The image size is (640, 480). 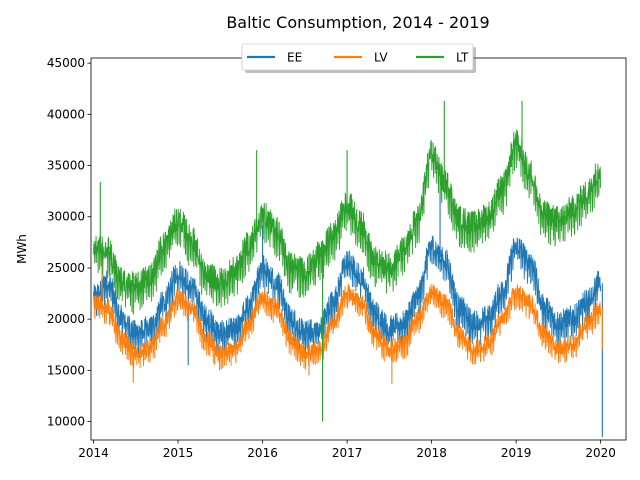 I want to click on y-tick-label: 15000, so click(x=66, y=370).